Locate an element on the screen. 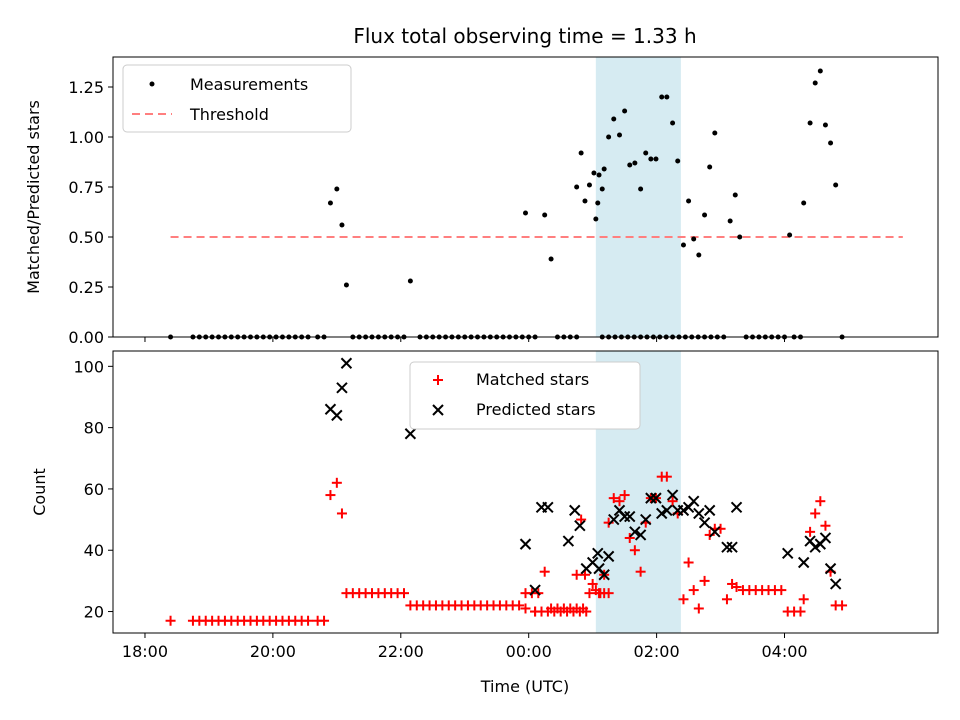 This screenshot has height=720, width=960. bottom-legend: Matched stars Predicted stars is located at coordinates (525, 395).